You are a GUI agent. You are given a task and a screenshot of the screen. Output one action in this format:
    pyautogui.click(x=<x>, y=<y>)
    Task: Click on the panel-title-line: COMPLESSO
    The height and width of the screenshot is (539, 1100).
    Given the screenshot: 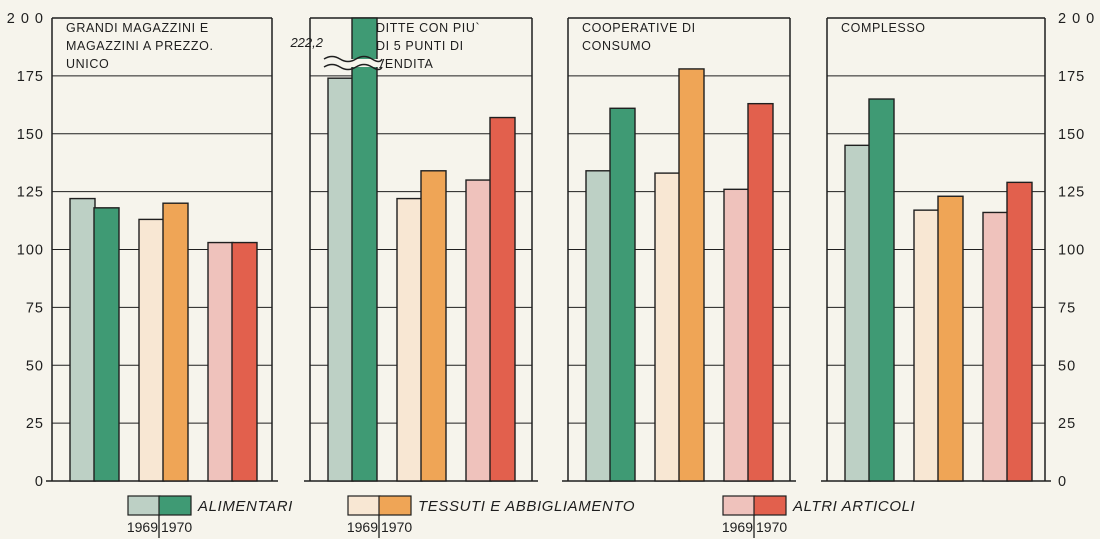 What is the action you would take?
    pyautogui.click(x=883, y=28)
    